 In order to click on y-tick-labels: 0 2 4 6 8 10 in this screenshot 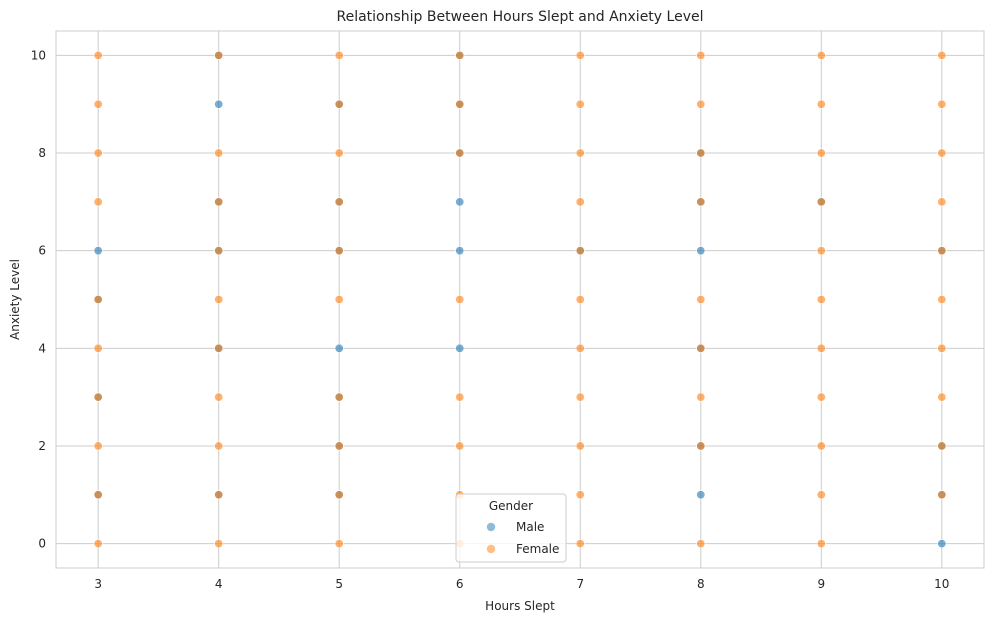, I will do `click(38, 299)`.